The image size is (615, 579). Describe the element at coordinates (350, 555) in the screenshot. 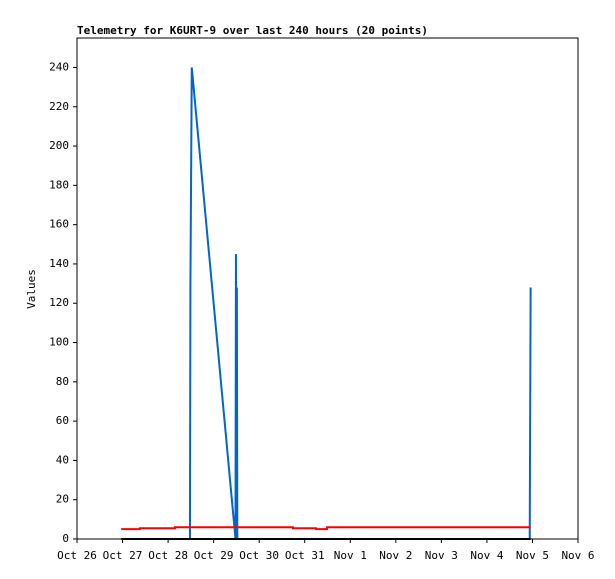

I see `x-tick-label: Nov 1` at that location.